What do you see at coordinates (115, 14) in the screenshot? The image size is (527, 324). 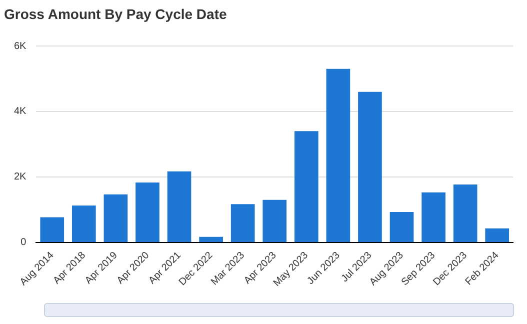 I see `chart-title: Gross Amount By Pay Cycle Date` at bounding box center [115, 14].